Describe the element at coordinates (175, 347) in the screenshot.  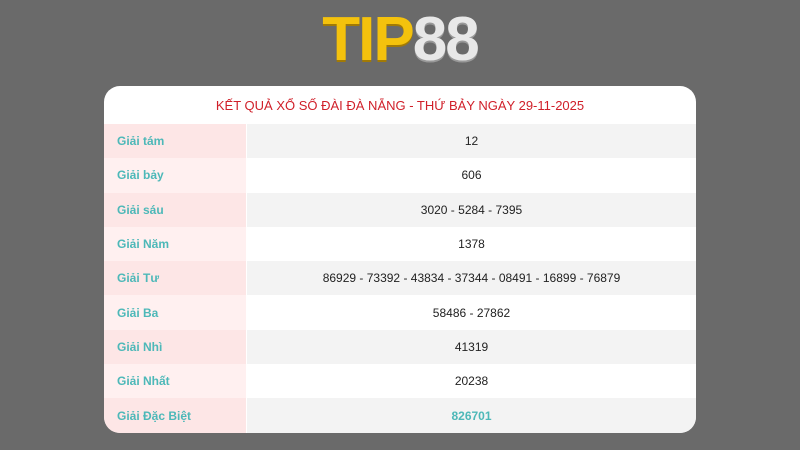
I see `prize-label: Giải Nhì` at that location.